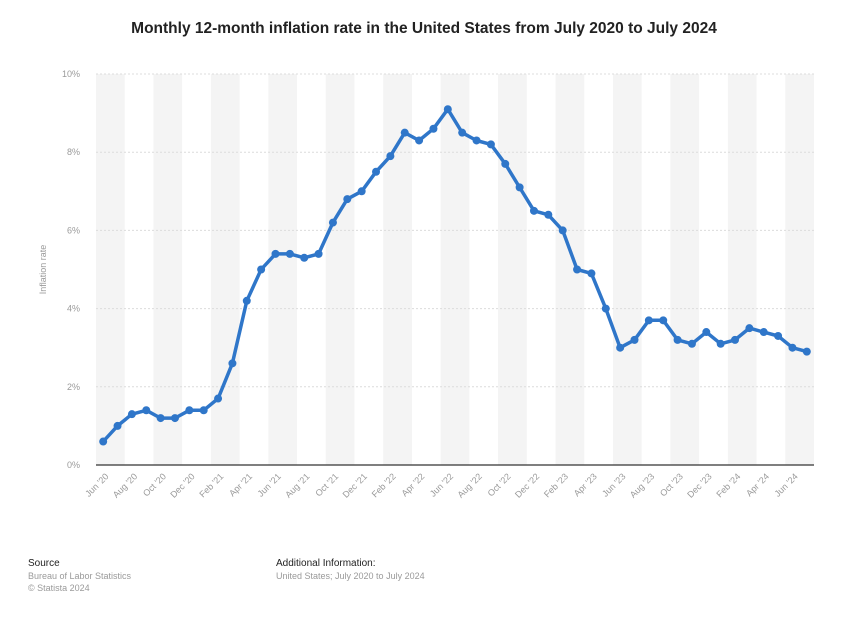 The height and width of the screenshot is (630, 848). What do you see at coordinates (71, 74) in the screenshot?
I see `y-tick-label: 10%` at bounding box center [71, 74].